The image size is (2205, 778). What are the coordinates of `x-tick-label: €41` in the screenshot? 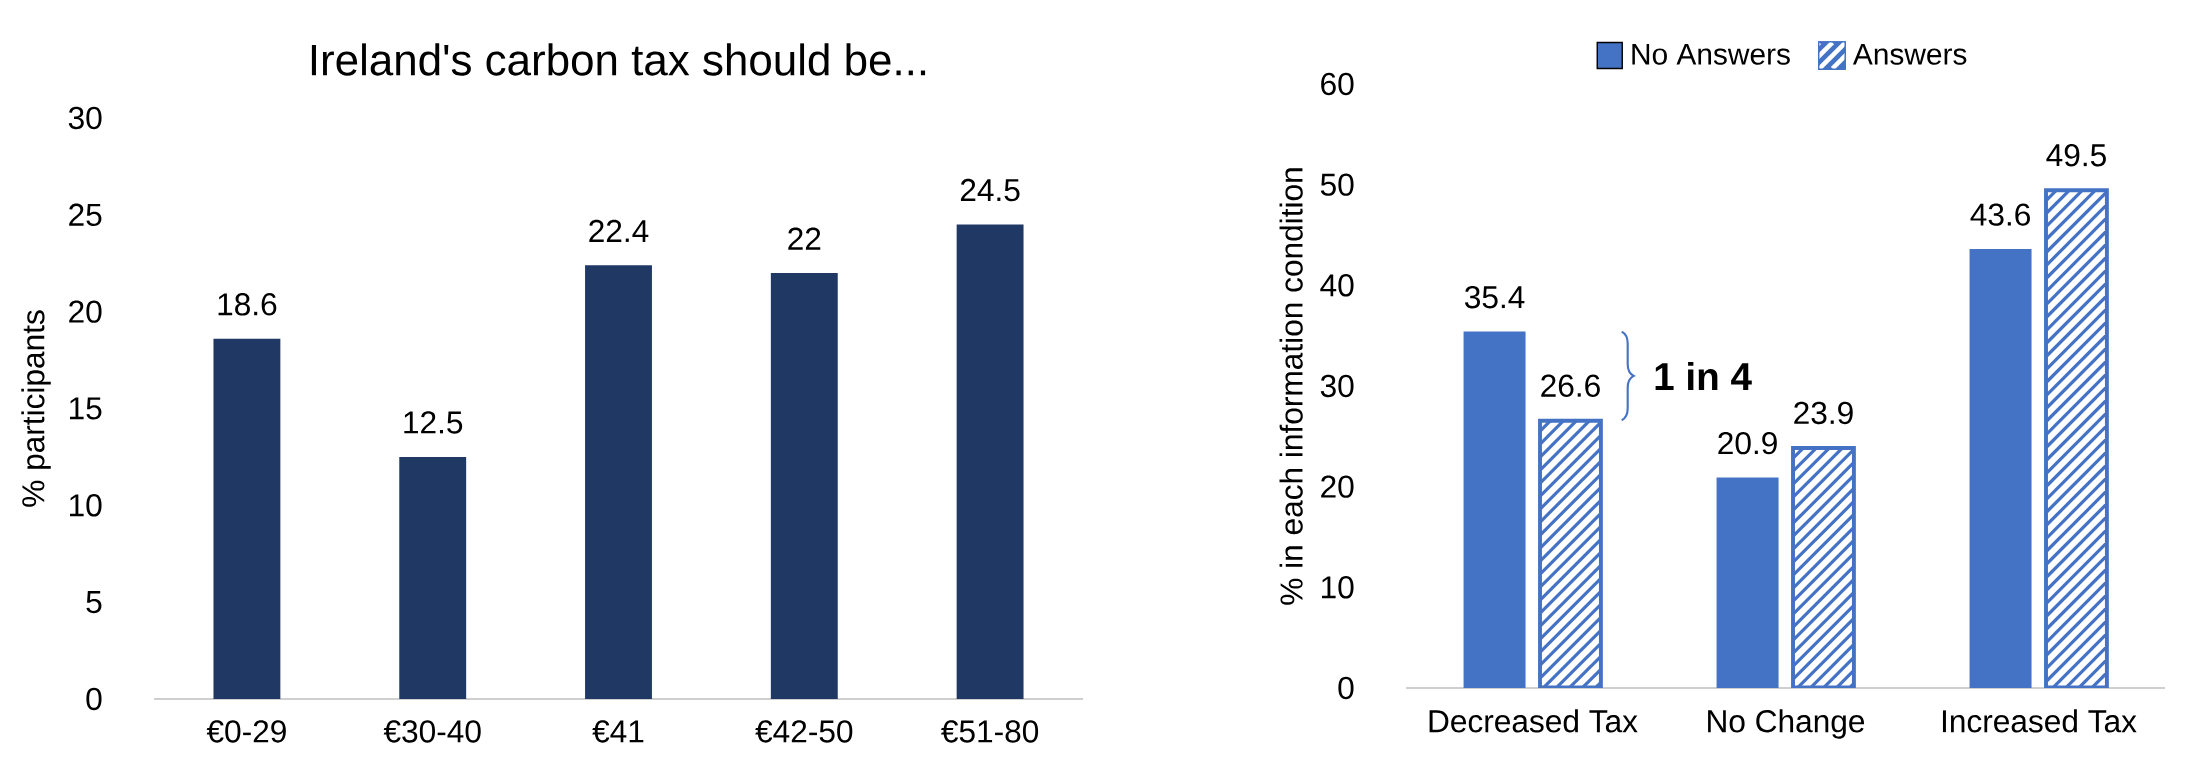 It's located at (618, 731).